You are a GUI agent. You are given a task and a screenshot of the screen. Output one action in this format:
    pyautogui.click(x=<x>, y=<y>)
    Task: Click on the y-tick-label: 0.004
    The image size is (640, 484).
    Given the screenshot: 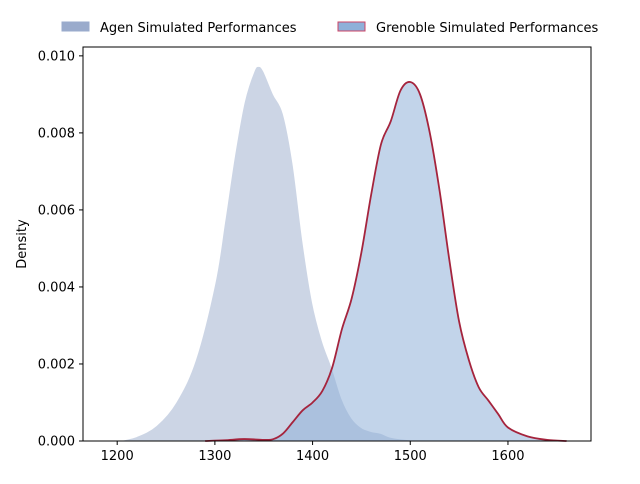 What is the action you would take?
    pyautogui.click(x=56, y=287)
    